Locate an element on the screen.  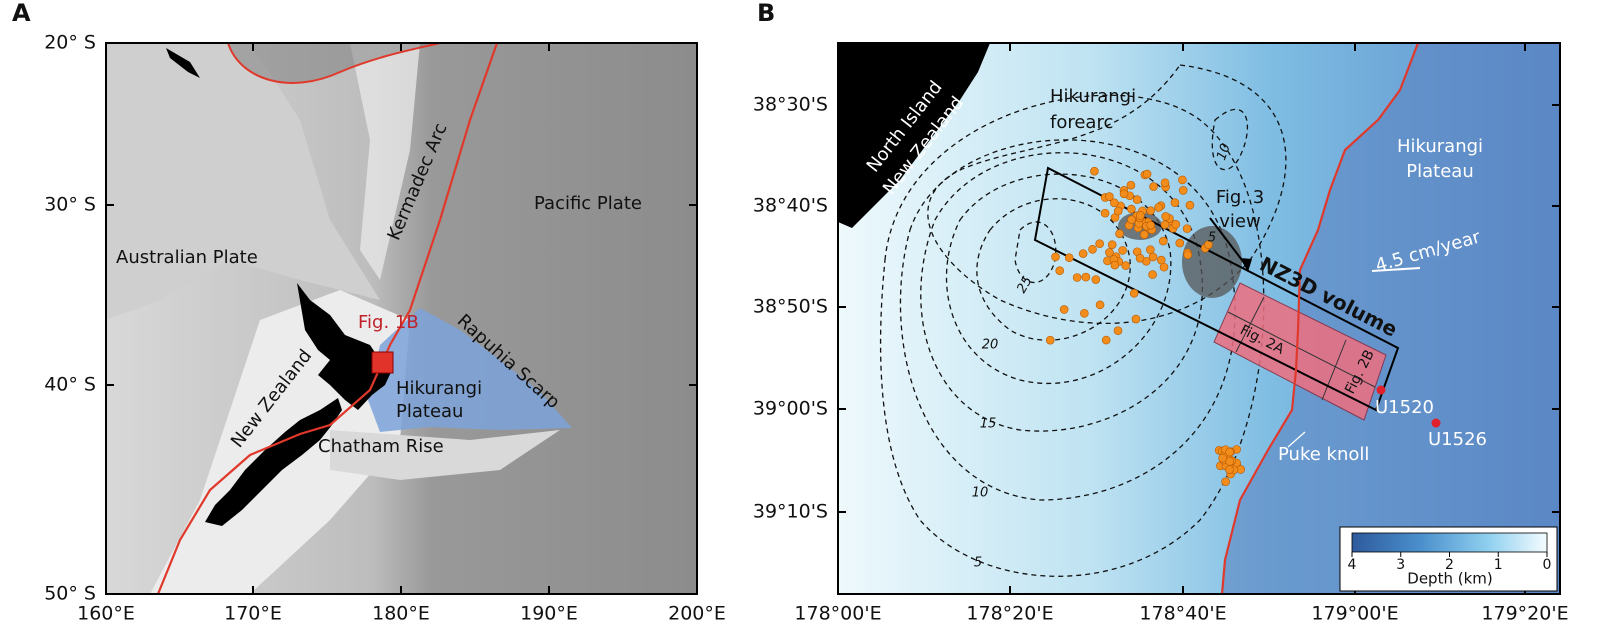
map-label: Fig. 1B is located at coordinates (388, 322).